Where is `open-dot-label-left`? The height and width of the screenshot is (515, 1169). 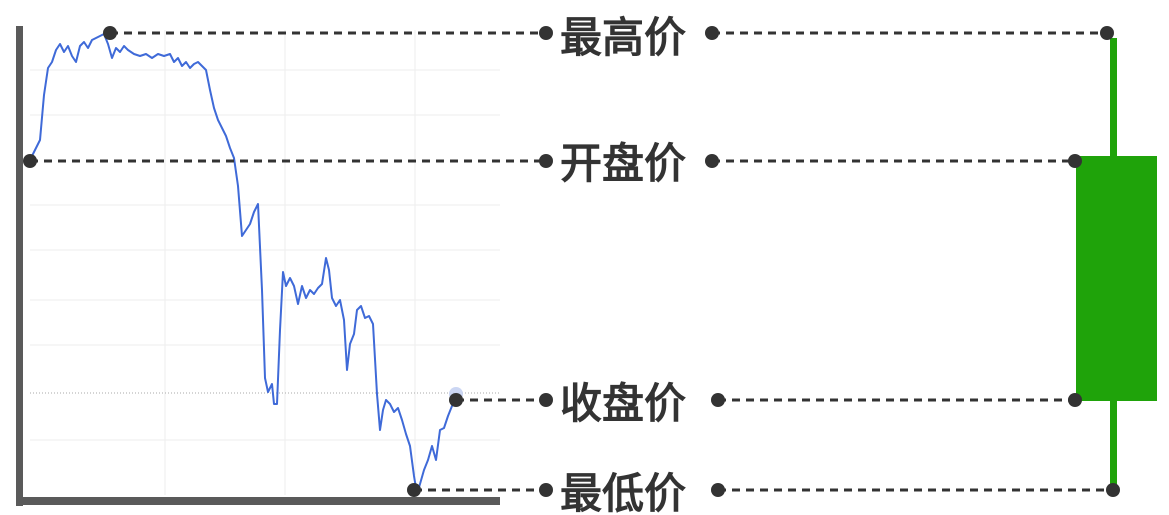
open-dot-label-left is located at coordinates (546, 161).